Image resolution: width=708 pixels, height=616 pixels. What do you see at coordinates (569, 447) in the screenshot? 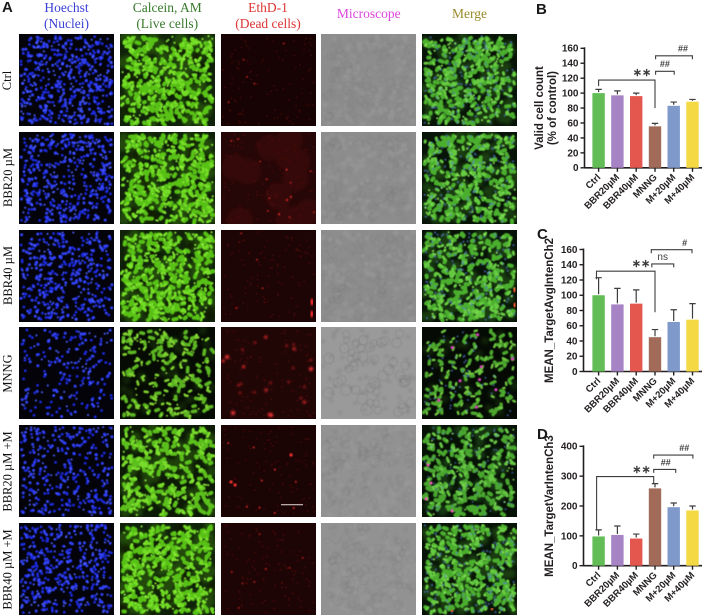
I see `svg-text: 400` at bounding box center [569, 447].